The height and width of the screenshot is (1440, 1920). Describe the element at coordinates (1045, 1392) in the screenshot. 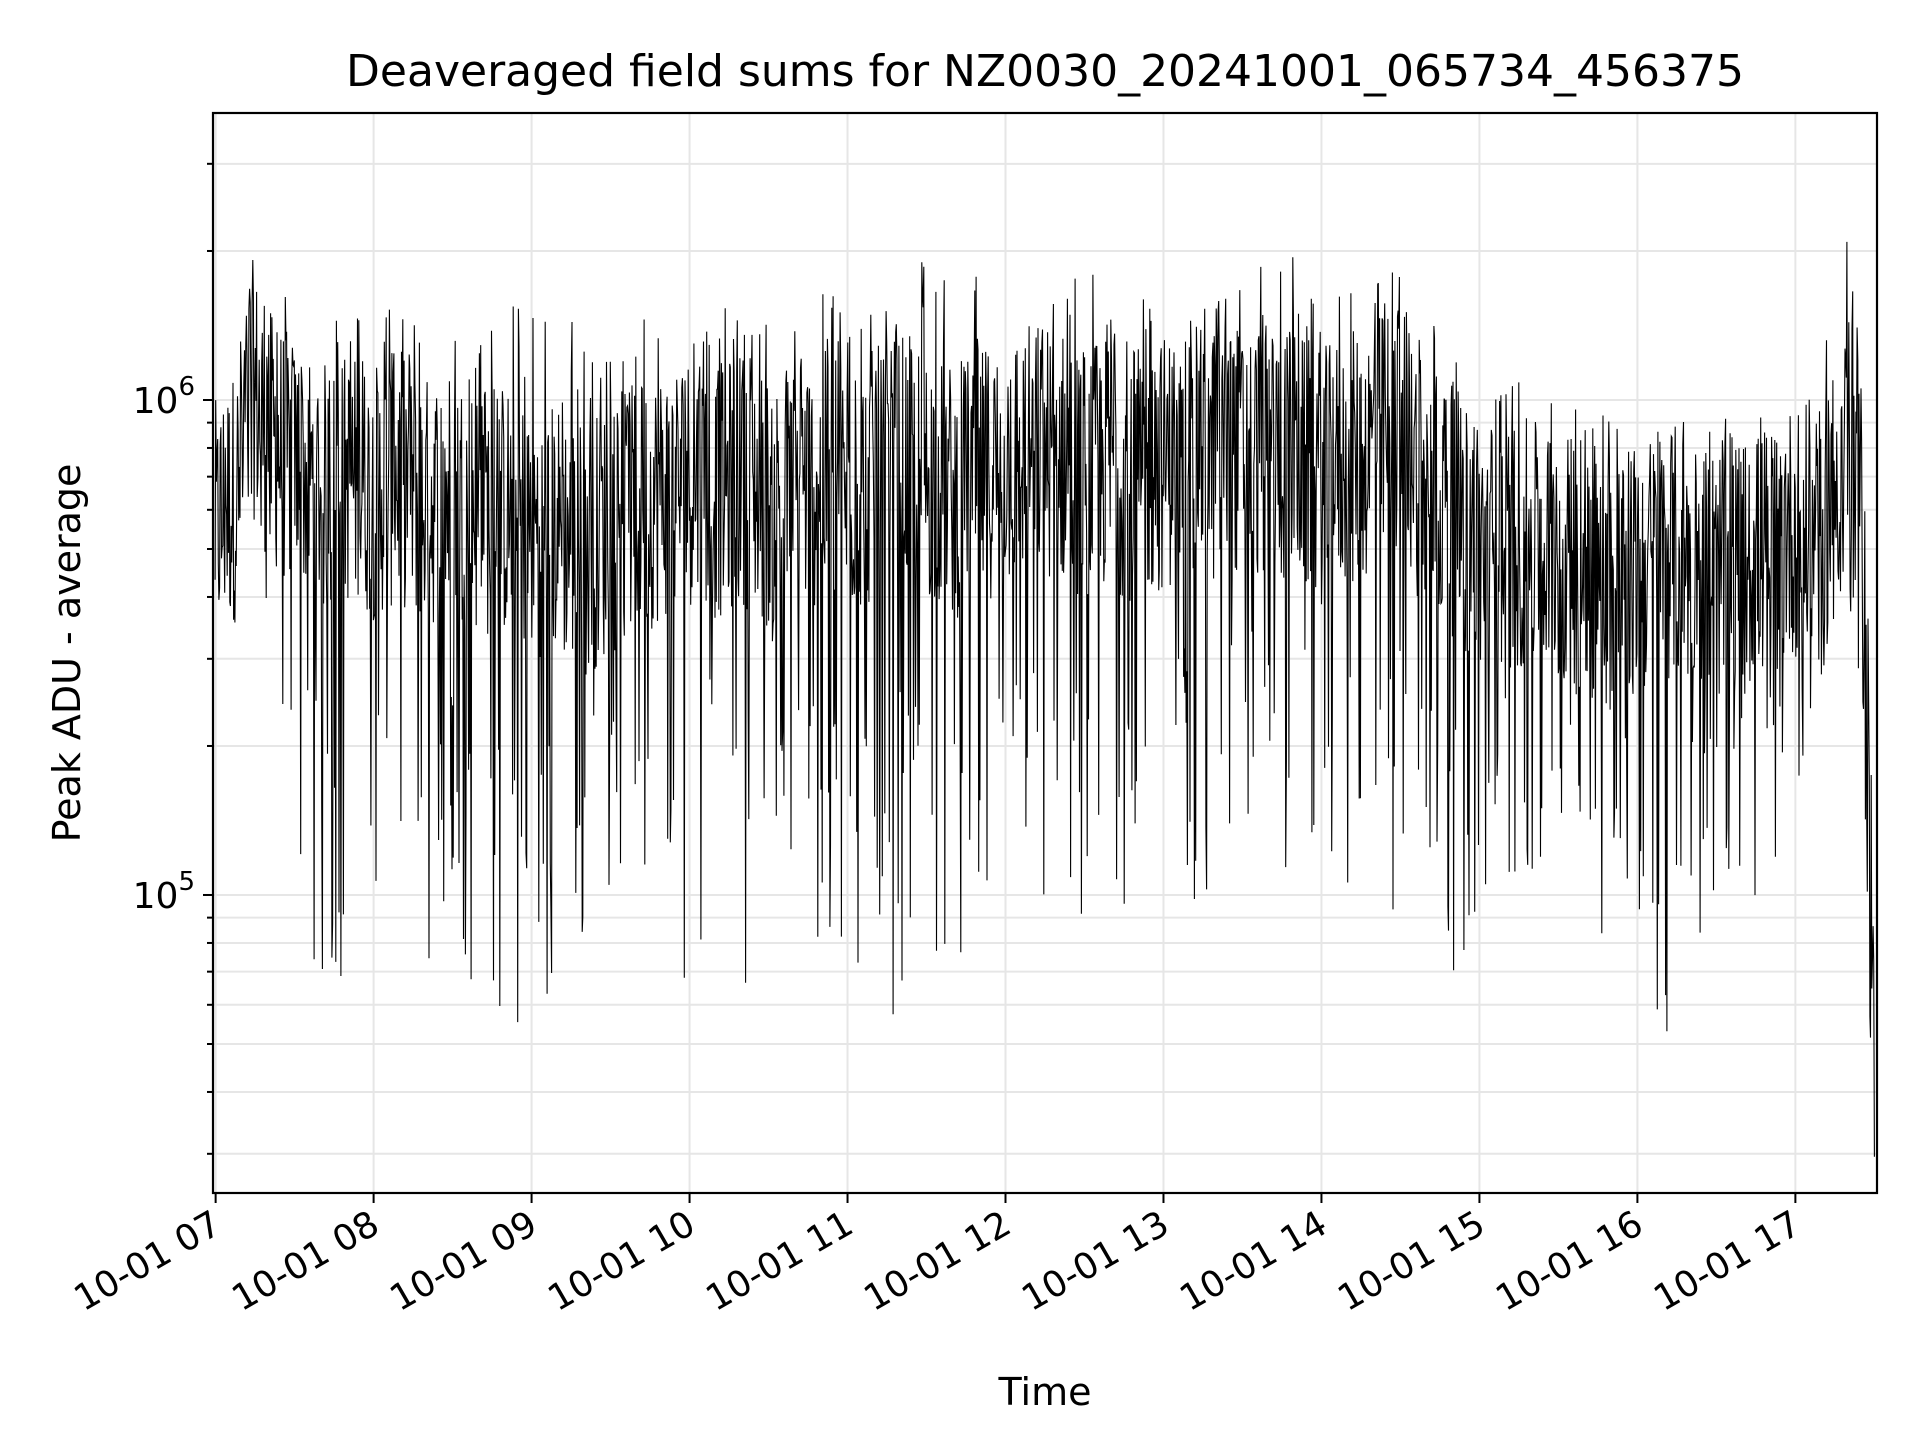

I see `x-axis-label: Time` at that location.